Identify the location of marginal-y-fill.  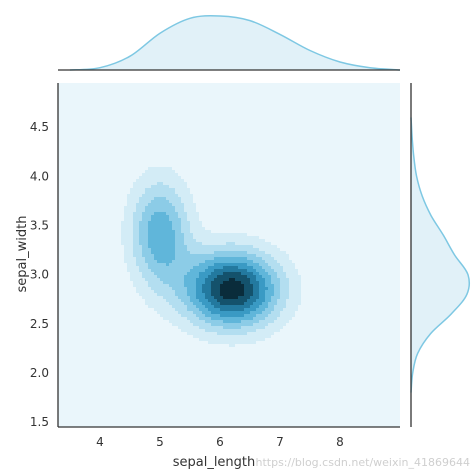
(440, 255).